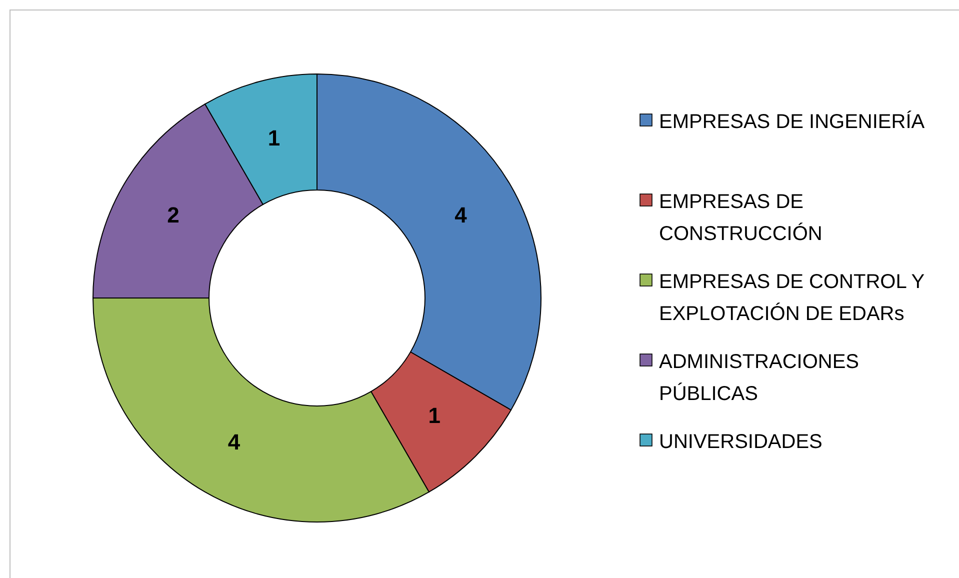 Image resolution: width=959 pixels, height=578 pixels. Describe the element at coordinates (792, 121) in the screenshot. I see `legend-label: EMPRESAS DE INGENIERÍA` at that location.